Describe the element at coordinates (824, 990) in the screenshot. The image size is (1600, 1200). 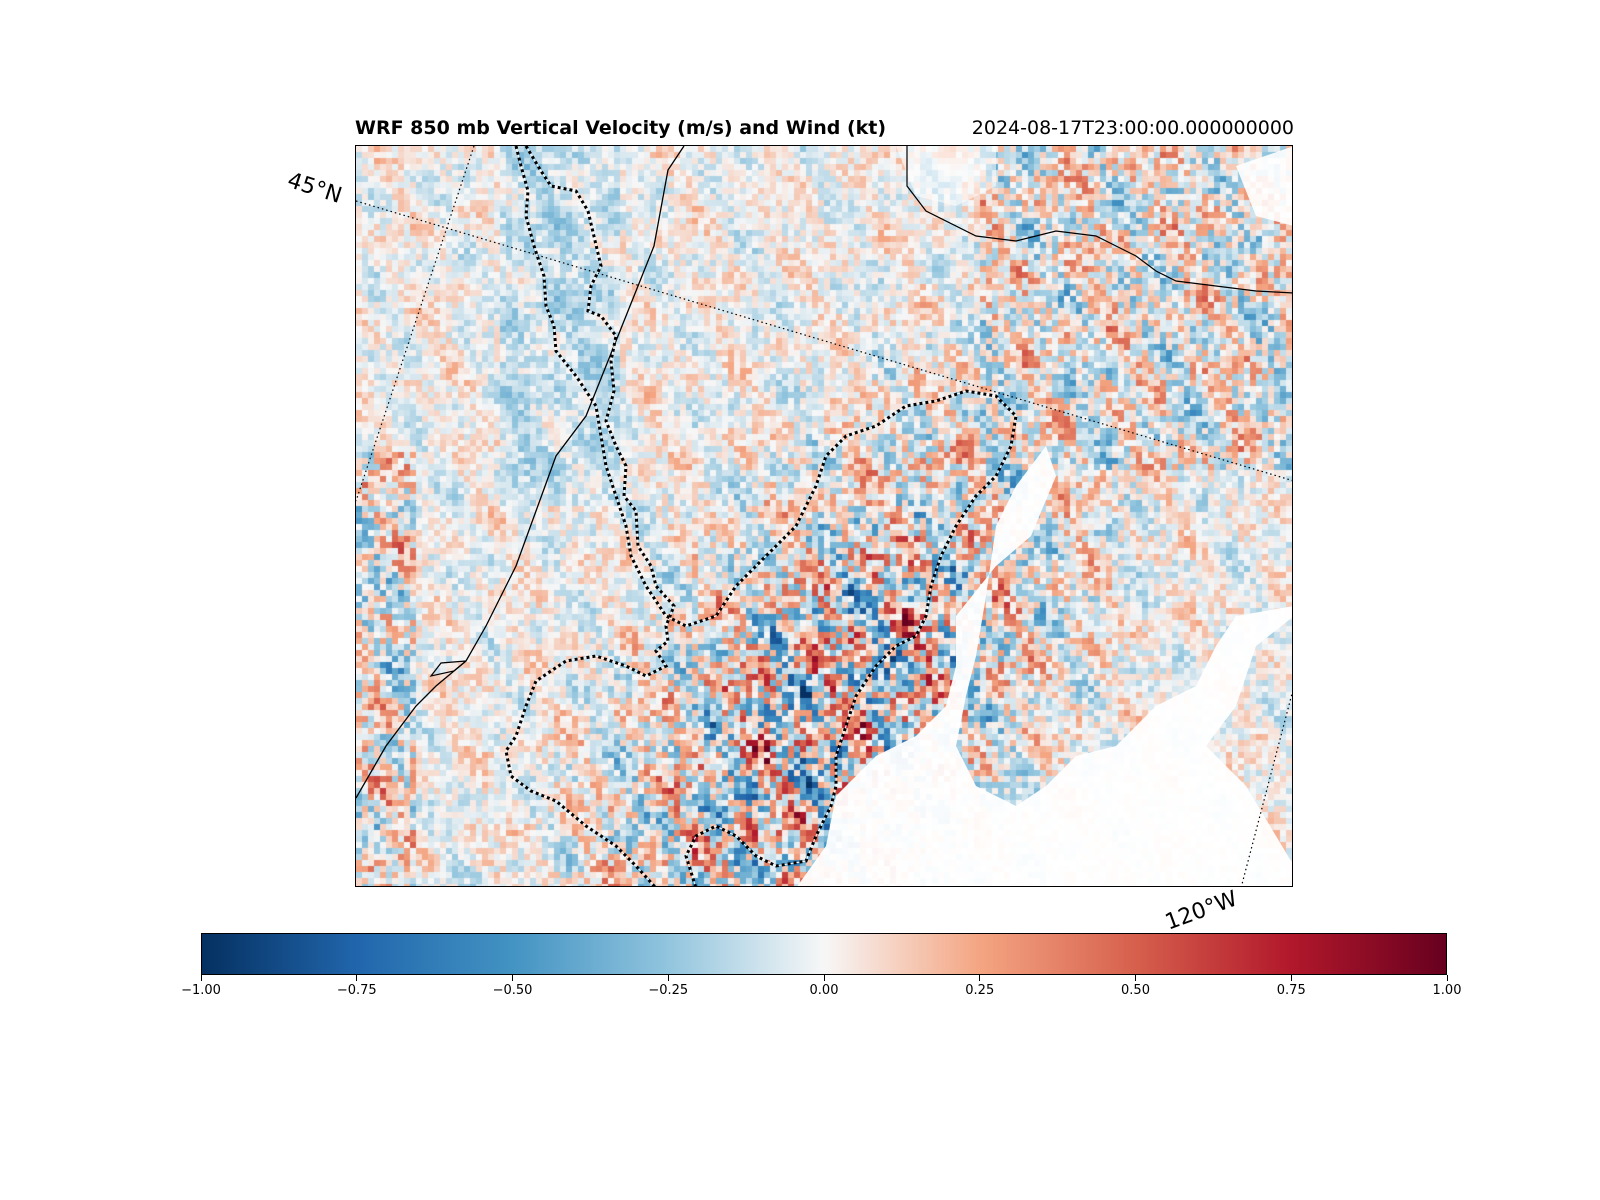
I see `colorbar-tick-label: 0.00` at that location.